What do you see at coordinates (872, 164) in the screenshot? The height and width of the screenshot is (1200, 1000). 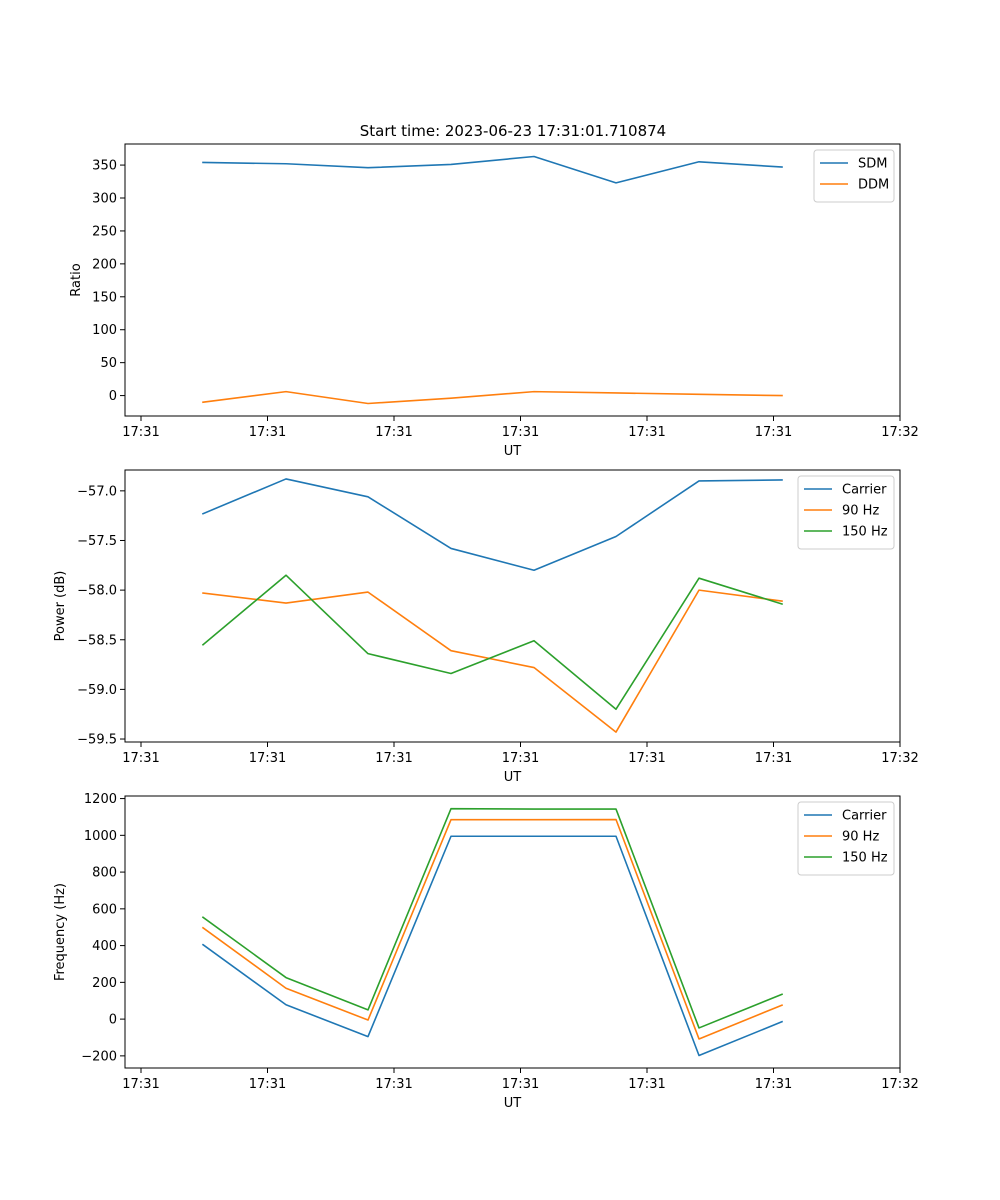 I see `legend-label: SDM` at bounding box center [872, 164].